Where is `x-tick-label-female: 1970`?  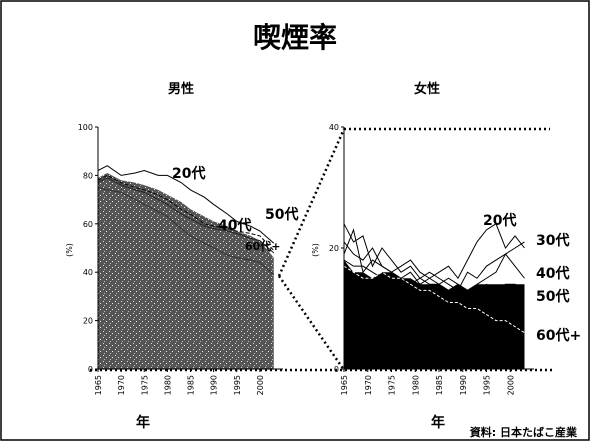 x-tick-label-female: 1970 is located at coordinates (368, 385).